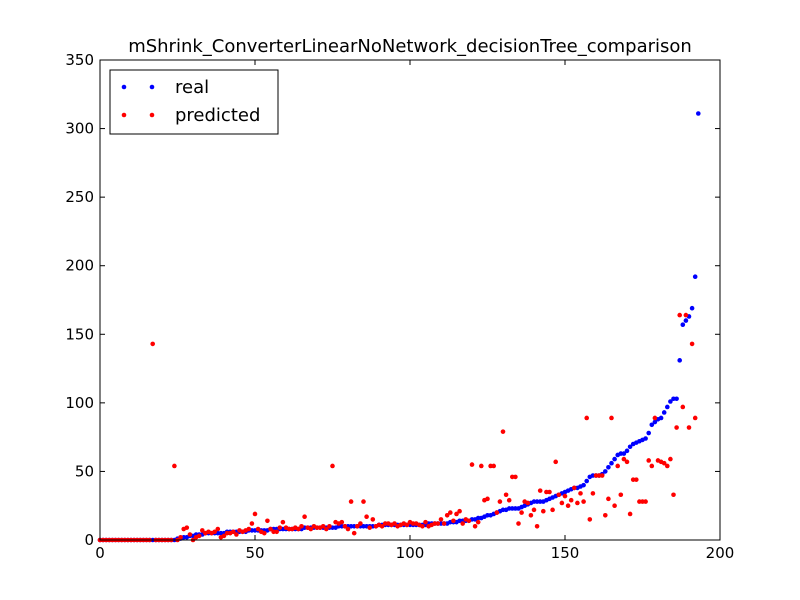  Describe the element at coordinates (192, 87) in the screenshot. I see `legend-label-real: real` at that location.